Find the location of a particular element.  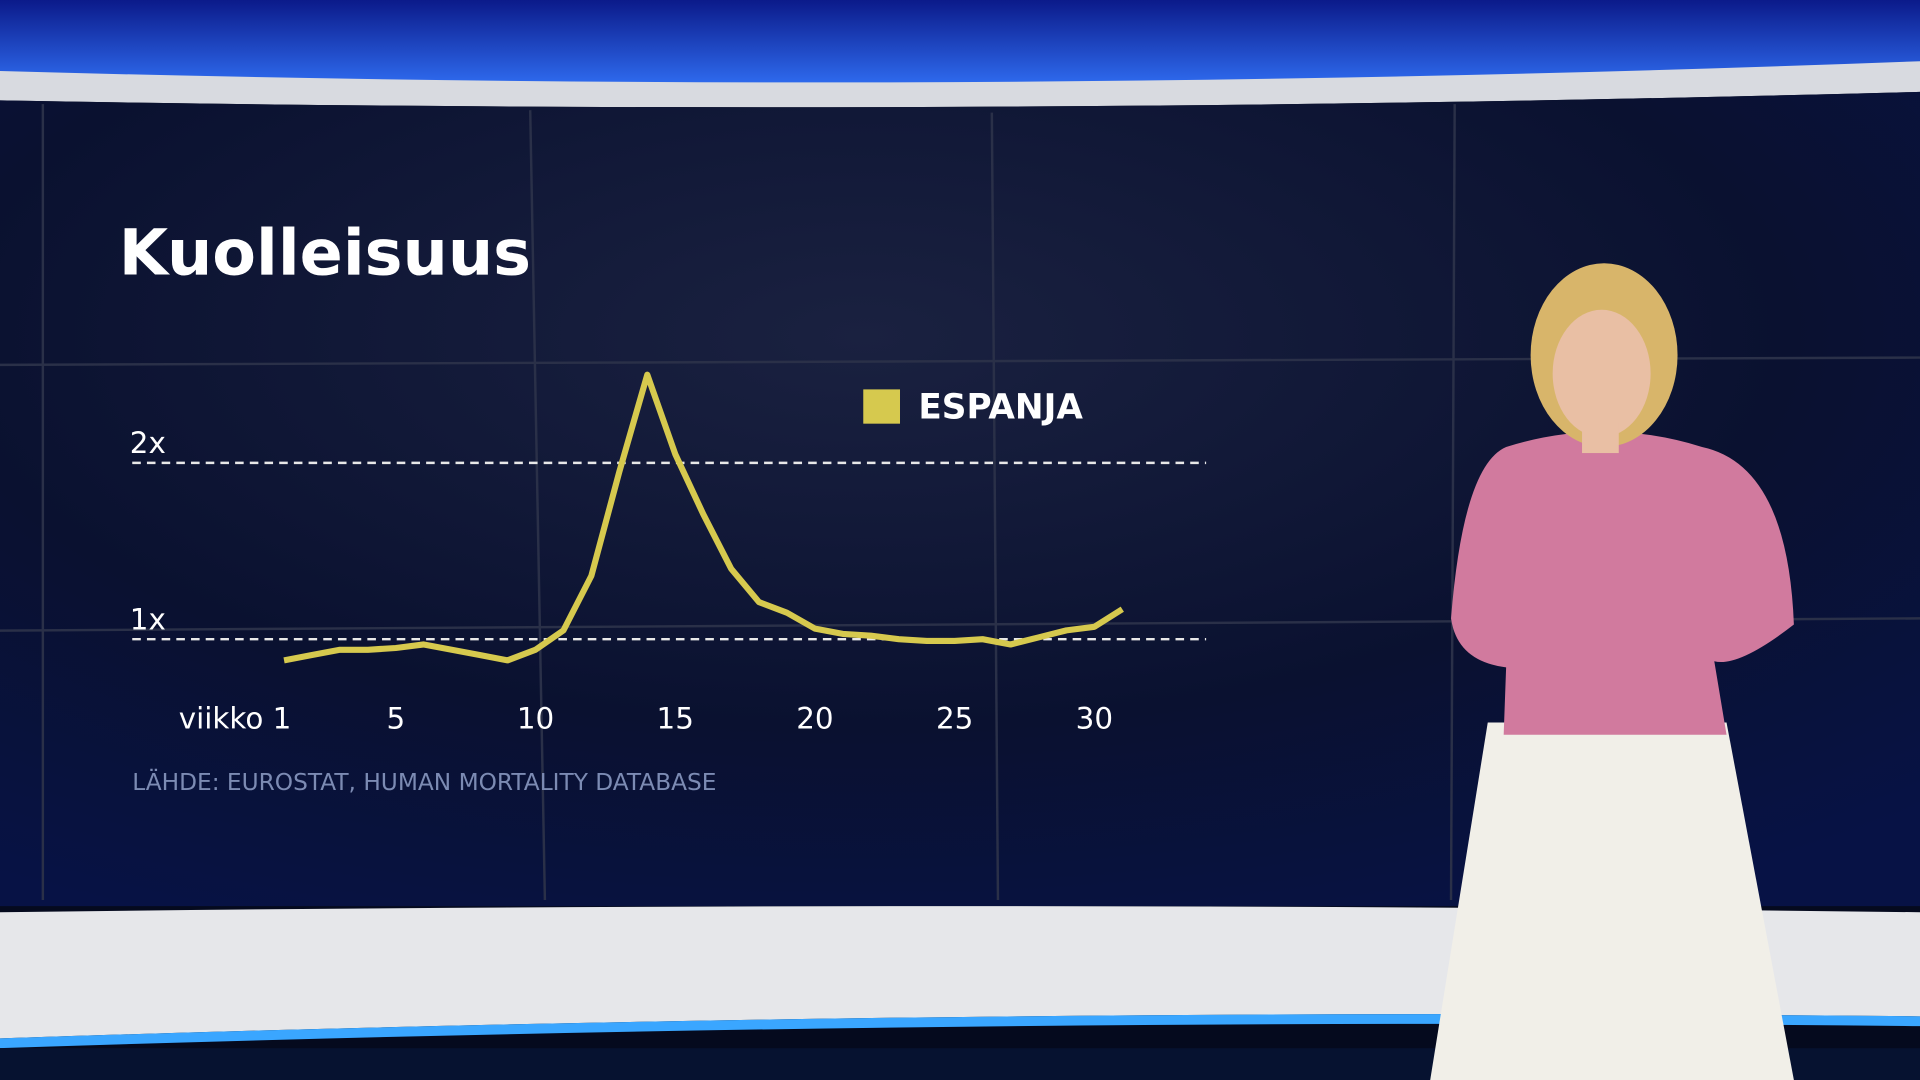

y-tick-label: 1x is located at coordinates (148, 619).